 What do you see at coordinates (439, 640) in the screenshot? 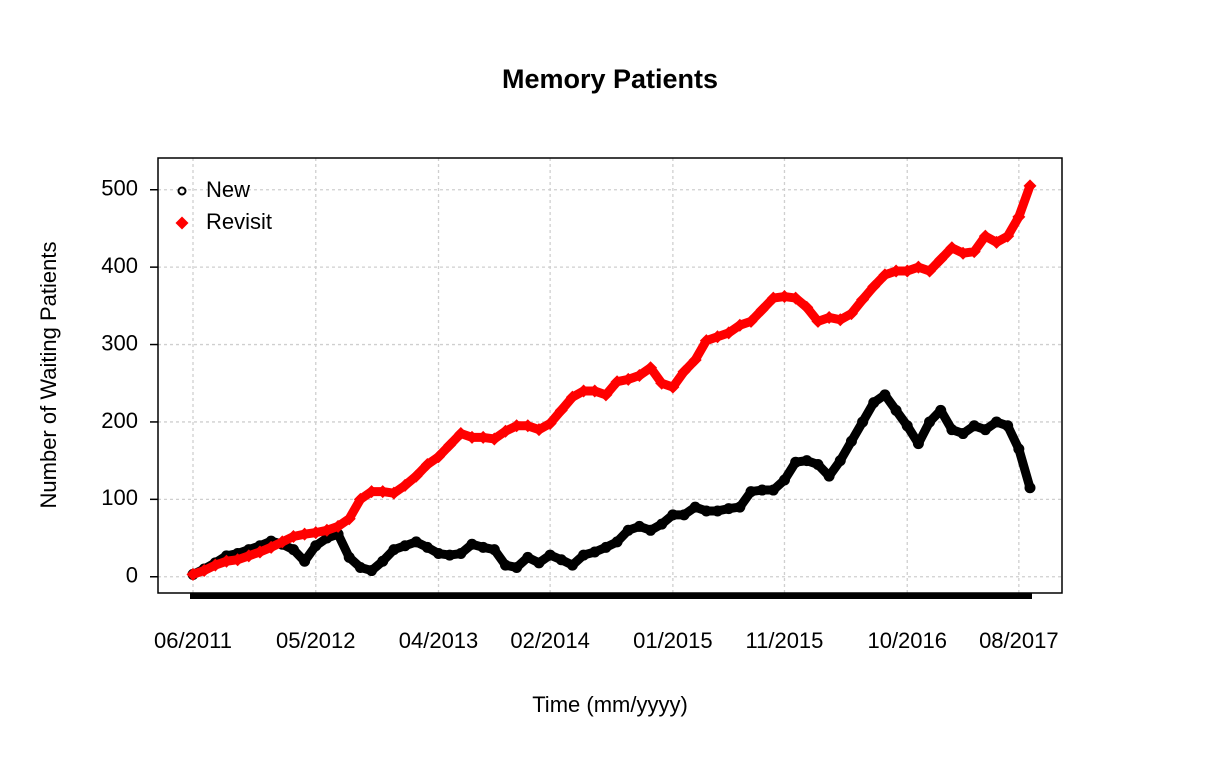
I see `x-tick-label: 04/2013` at bounding box center [439, 640].